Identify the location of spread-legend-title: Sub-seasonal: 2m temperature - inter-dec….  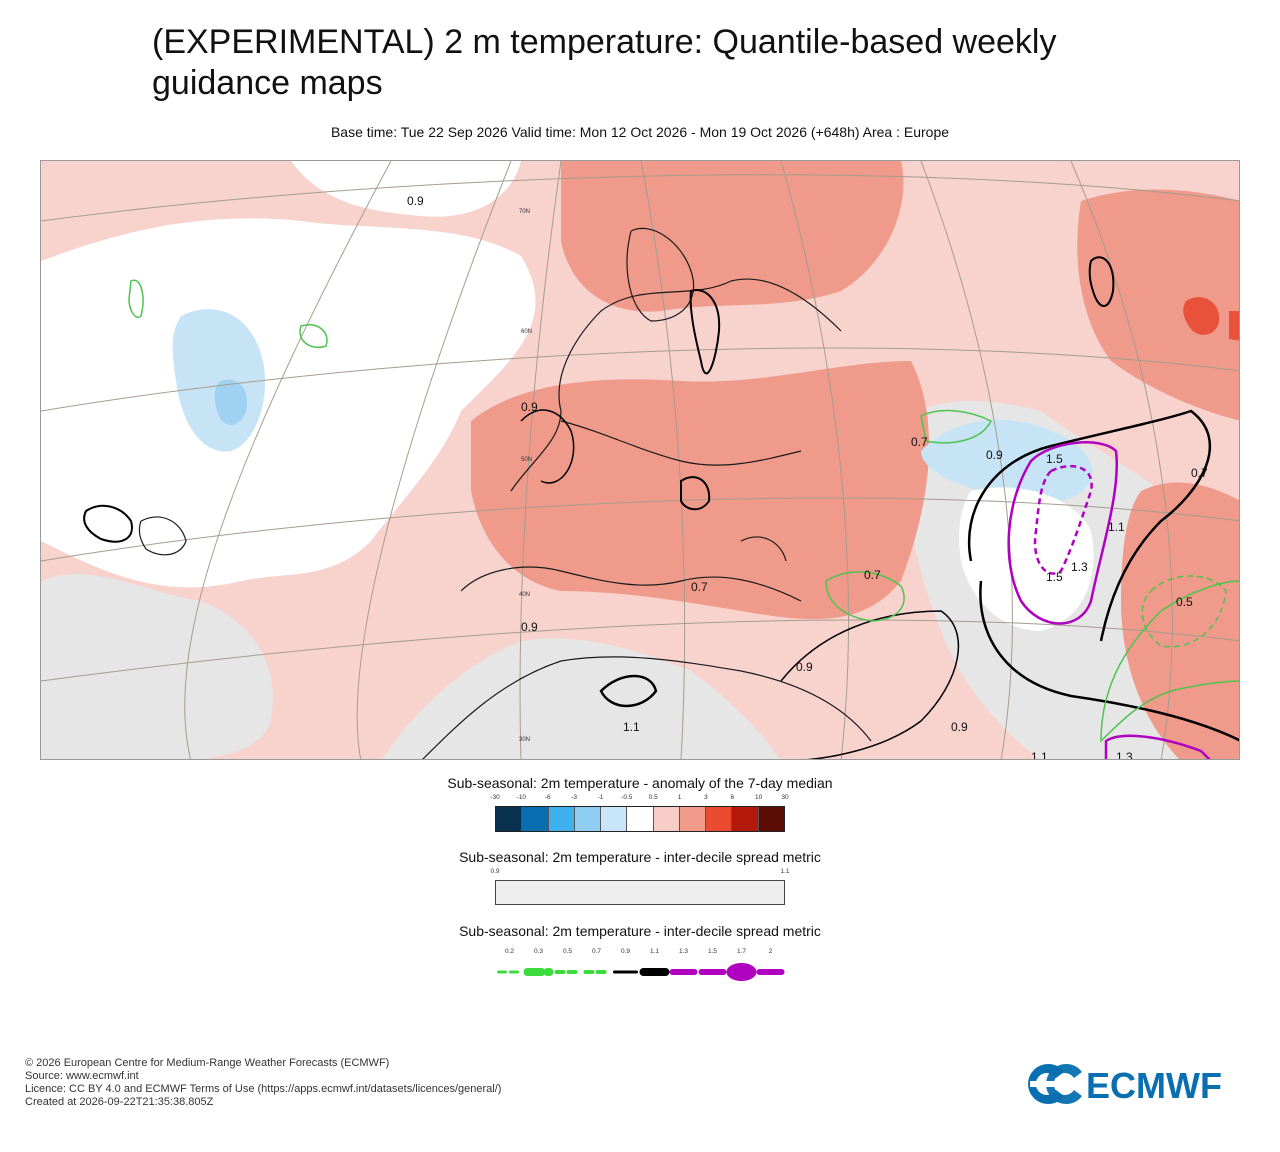
(640, 857).